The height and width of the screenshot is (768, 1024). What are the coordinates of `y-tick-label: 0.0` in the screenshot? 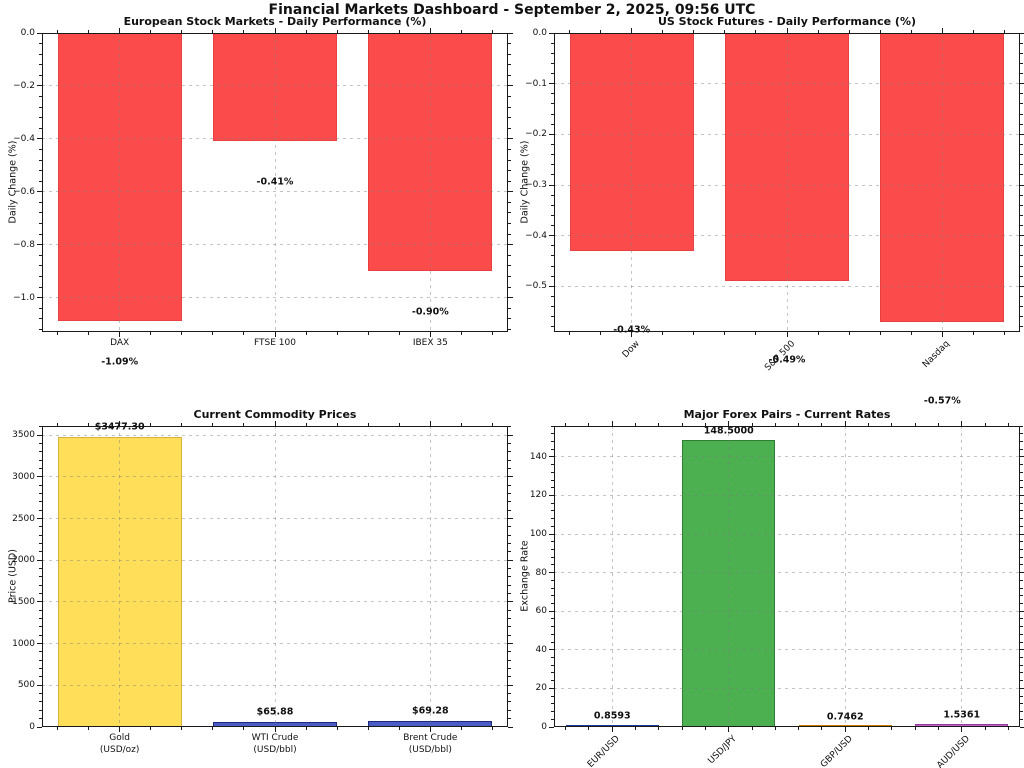 It's located at (27, 33).